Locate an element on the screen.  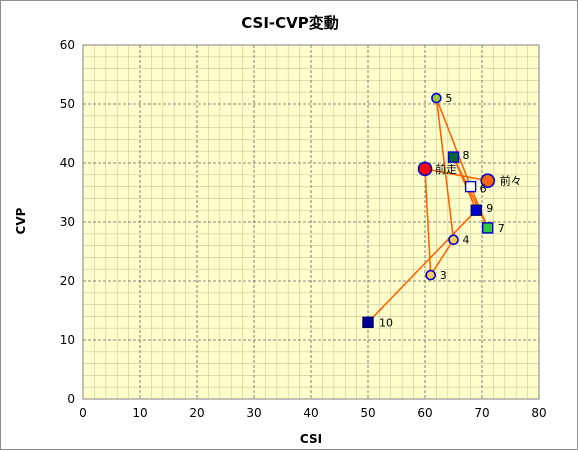
x-tick-label: 40 is located at coordinates (310, 413).